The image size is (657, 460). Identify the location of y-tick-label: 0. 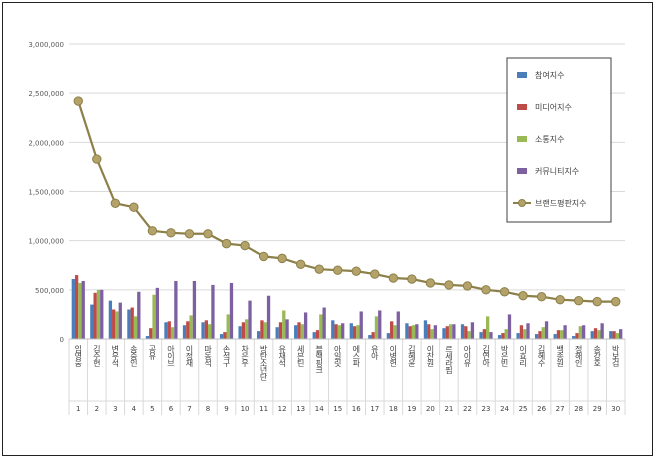
(62, 340).